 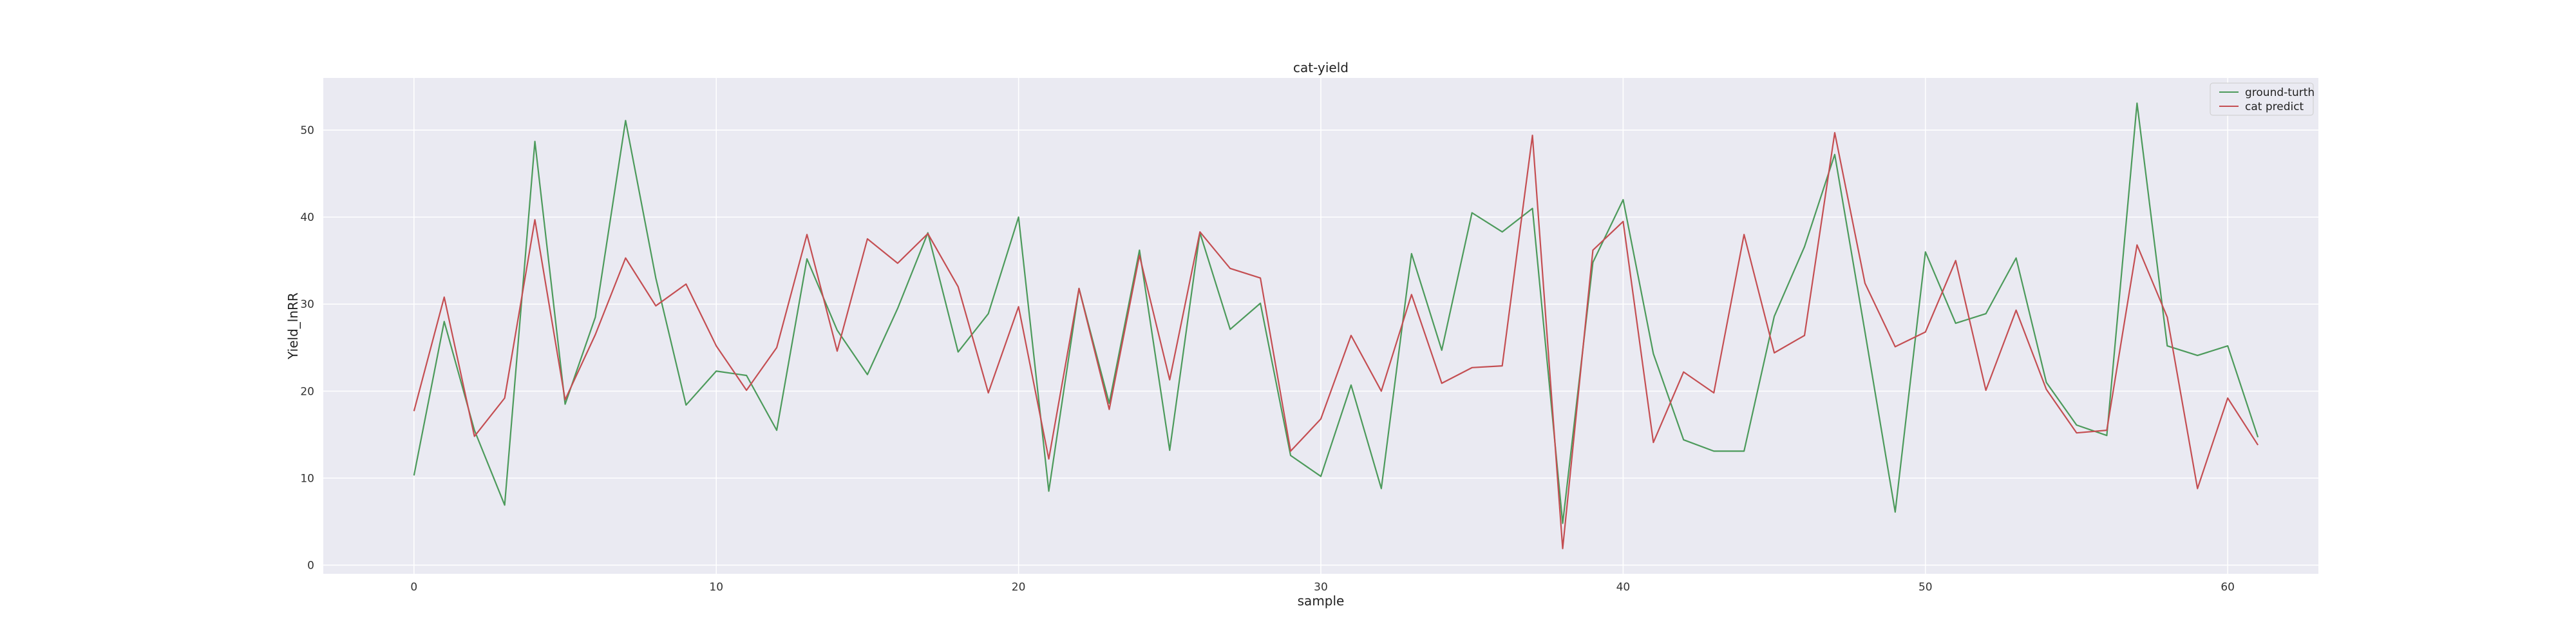 I want to click on x-axis-label: sample, so click(x=1321, y=601).